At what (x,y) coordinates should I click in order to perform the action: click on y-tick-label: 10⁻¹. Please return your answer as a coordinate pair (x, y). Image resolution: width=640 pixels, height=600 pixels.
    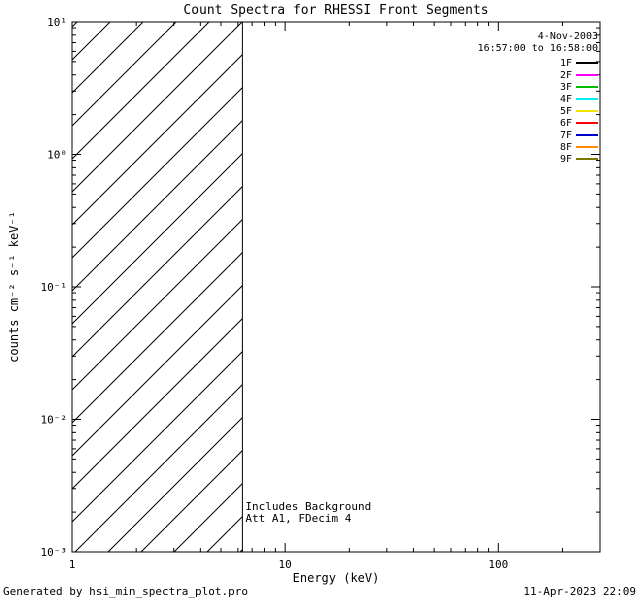
    Looking at the image, I should click on (54, 287).